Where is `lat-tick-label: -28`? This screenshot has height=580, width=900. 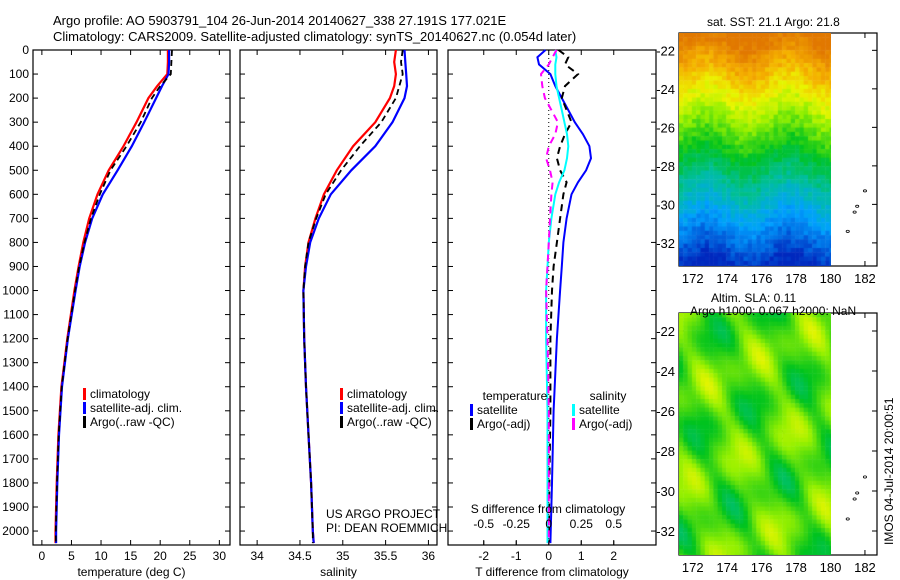 lat-tick-label: -28 is located at coordinates (665, 451).